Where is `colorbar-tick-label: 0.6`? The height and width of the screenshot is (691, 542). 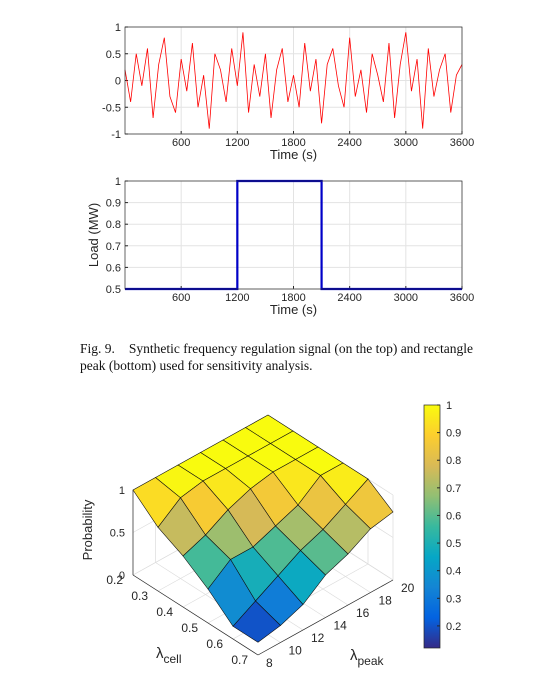
colorbar-tick-label: 0.6 is located at coordinates (453, 516).